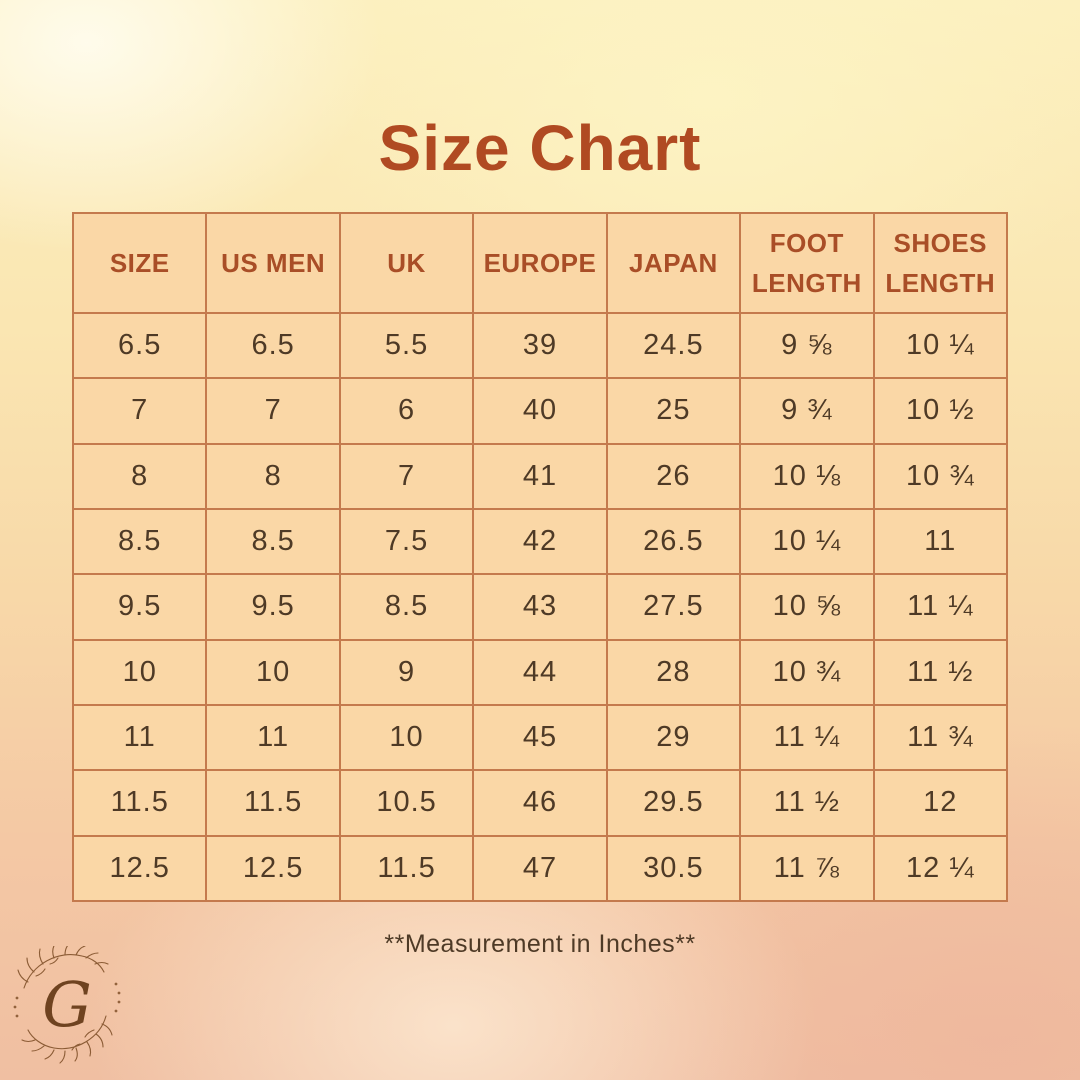  I want to click on column-header: FOOT LENGTH, so click(807, 263).